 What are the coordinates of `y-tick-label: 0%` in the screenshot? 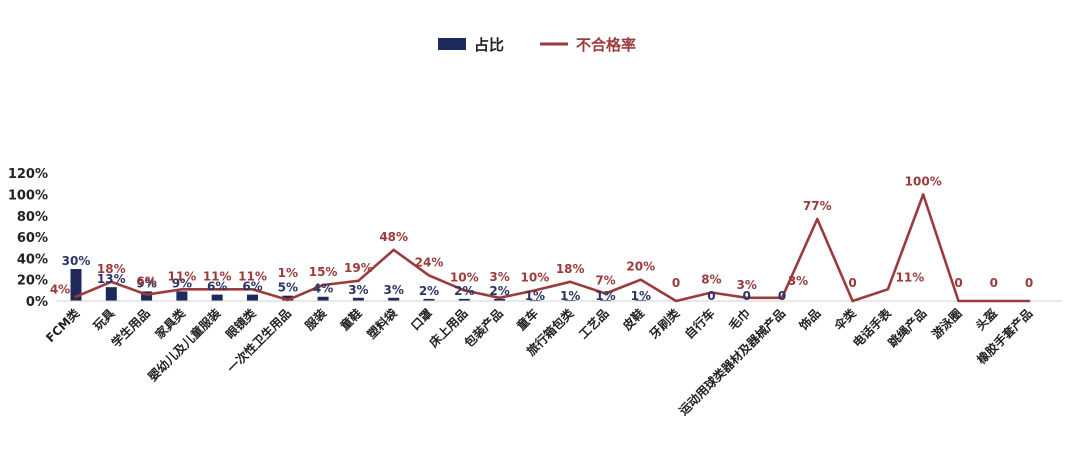 It's located at (37, 302).